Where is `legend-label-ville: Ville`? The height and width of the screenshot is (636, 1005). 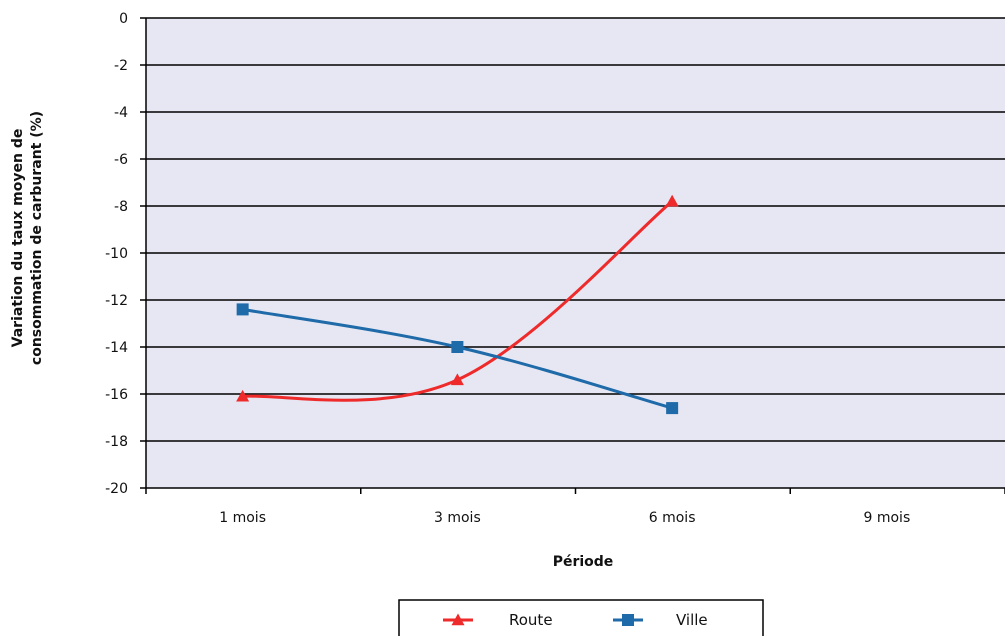
legend-label-ville: Ville is located at coordinates (692, 620).